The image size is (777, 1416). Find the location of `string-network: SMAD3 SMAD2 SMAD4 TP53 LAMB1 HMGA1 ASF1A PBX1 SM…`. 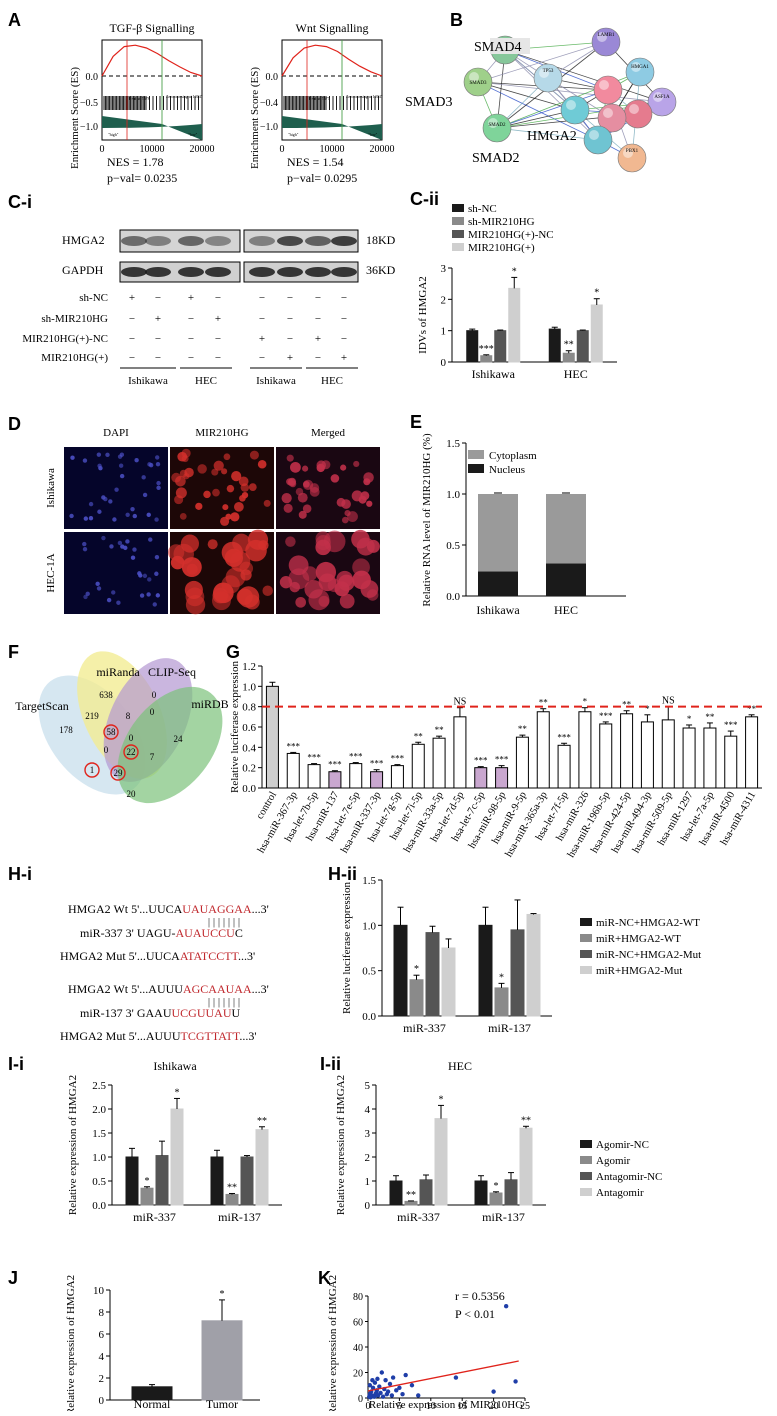

string-network: SMAD3 SMAD2 SMAD4 TP53 LAMB1 HMGA1 ASF1A PBX1 SM… is located at coordinates (541, 100).